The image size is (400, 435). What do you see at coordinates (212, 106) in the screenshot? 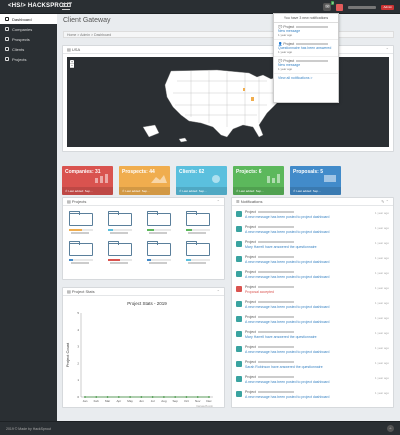
I see `usa-map-shape` at bounding box center [212, 106].